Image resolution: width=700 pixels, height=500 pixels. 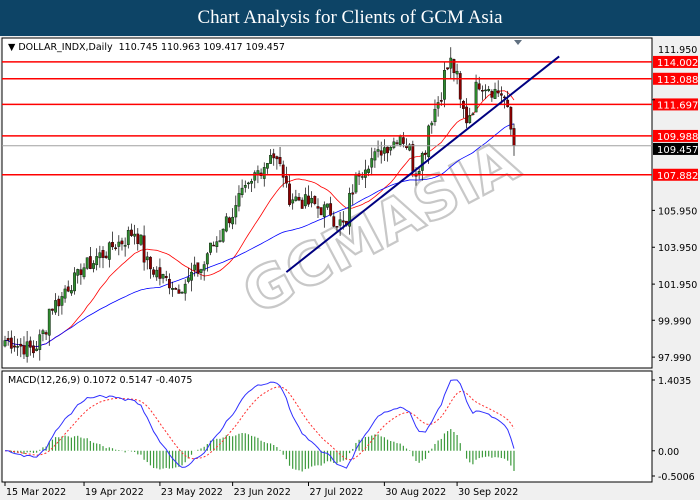 What do you see at coordinates (174, 380) in the screenshot?
I see `histogram-value: -0.4075` at bounding box center [174, 380].